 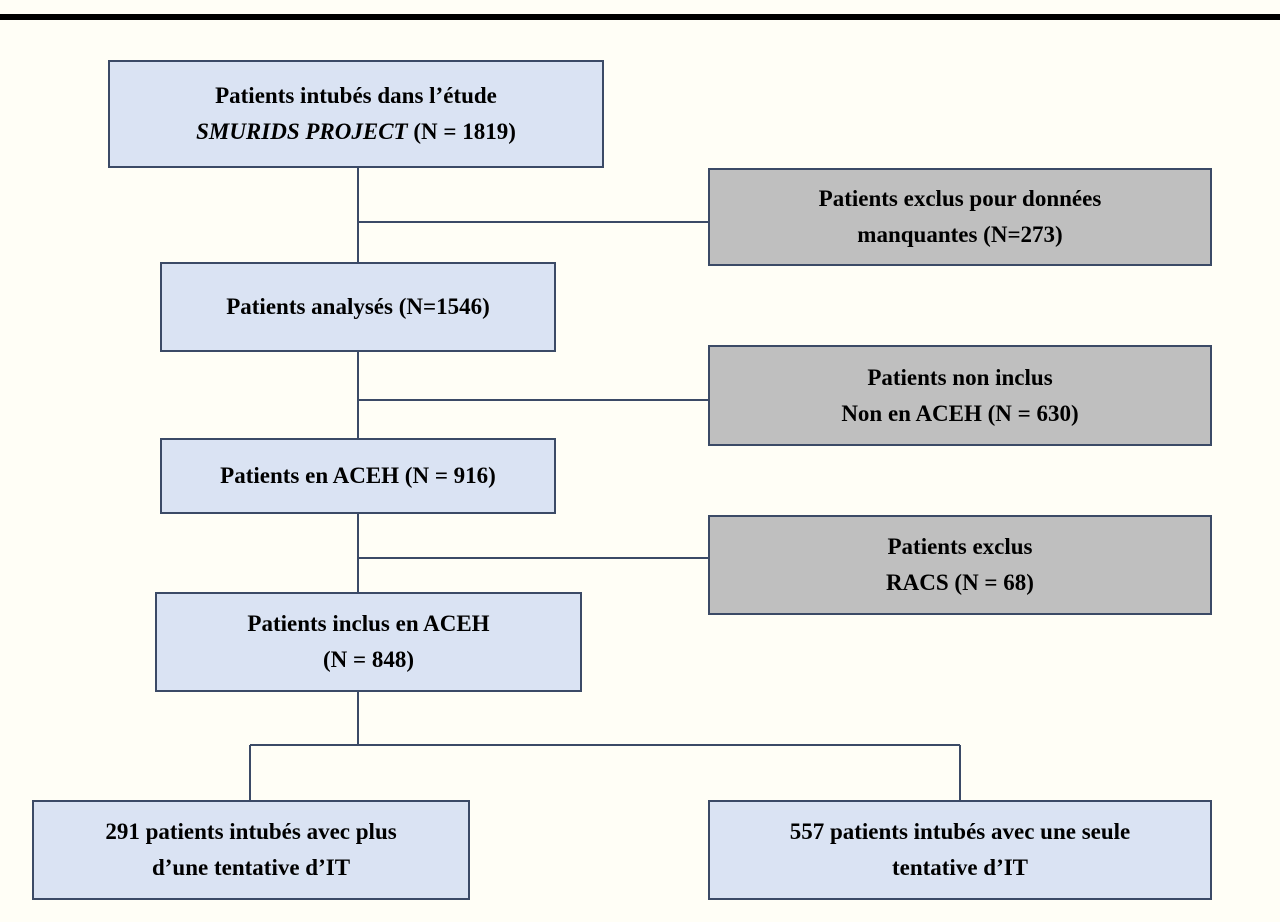 I want to click on flow-box: Patients analysés (N=1546), so click(x=358, y=307).